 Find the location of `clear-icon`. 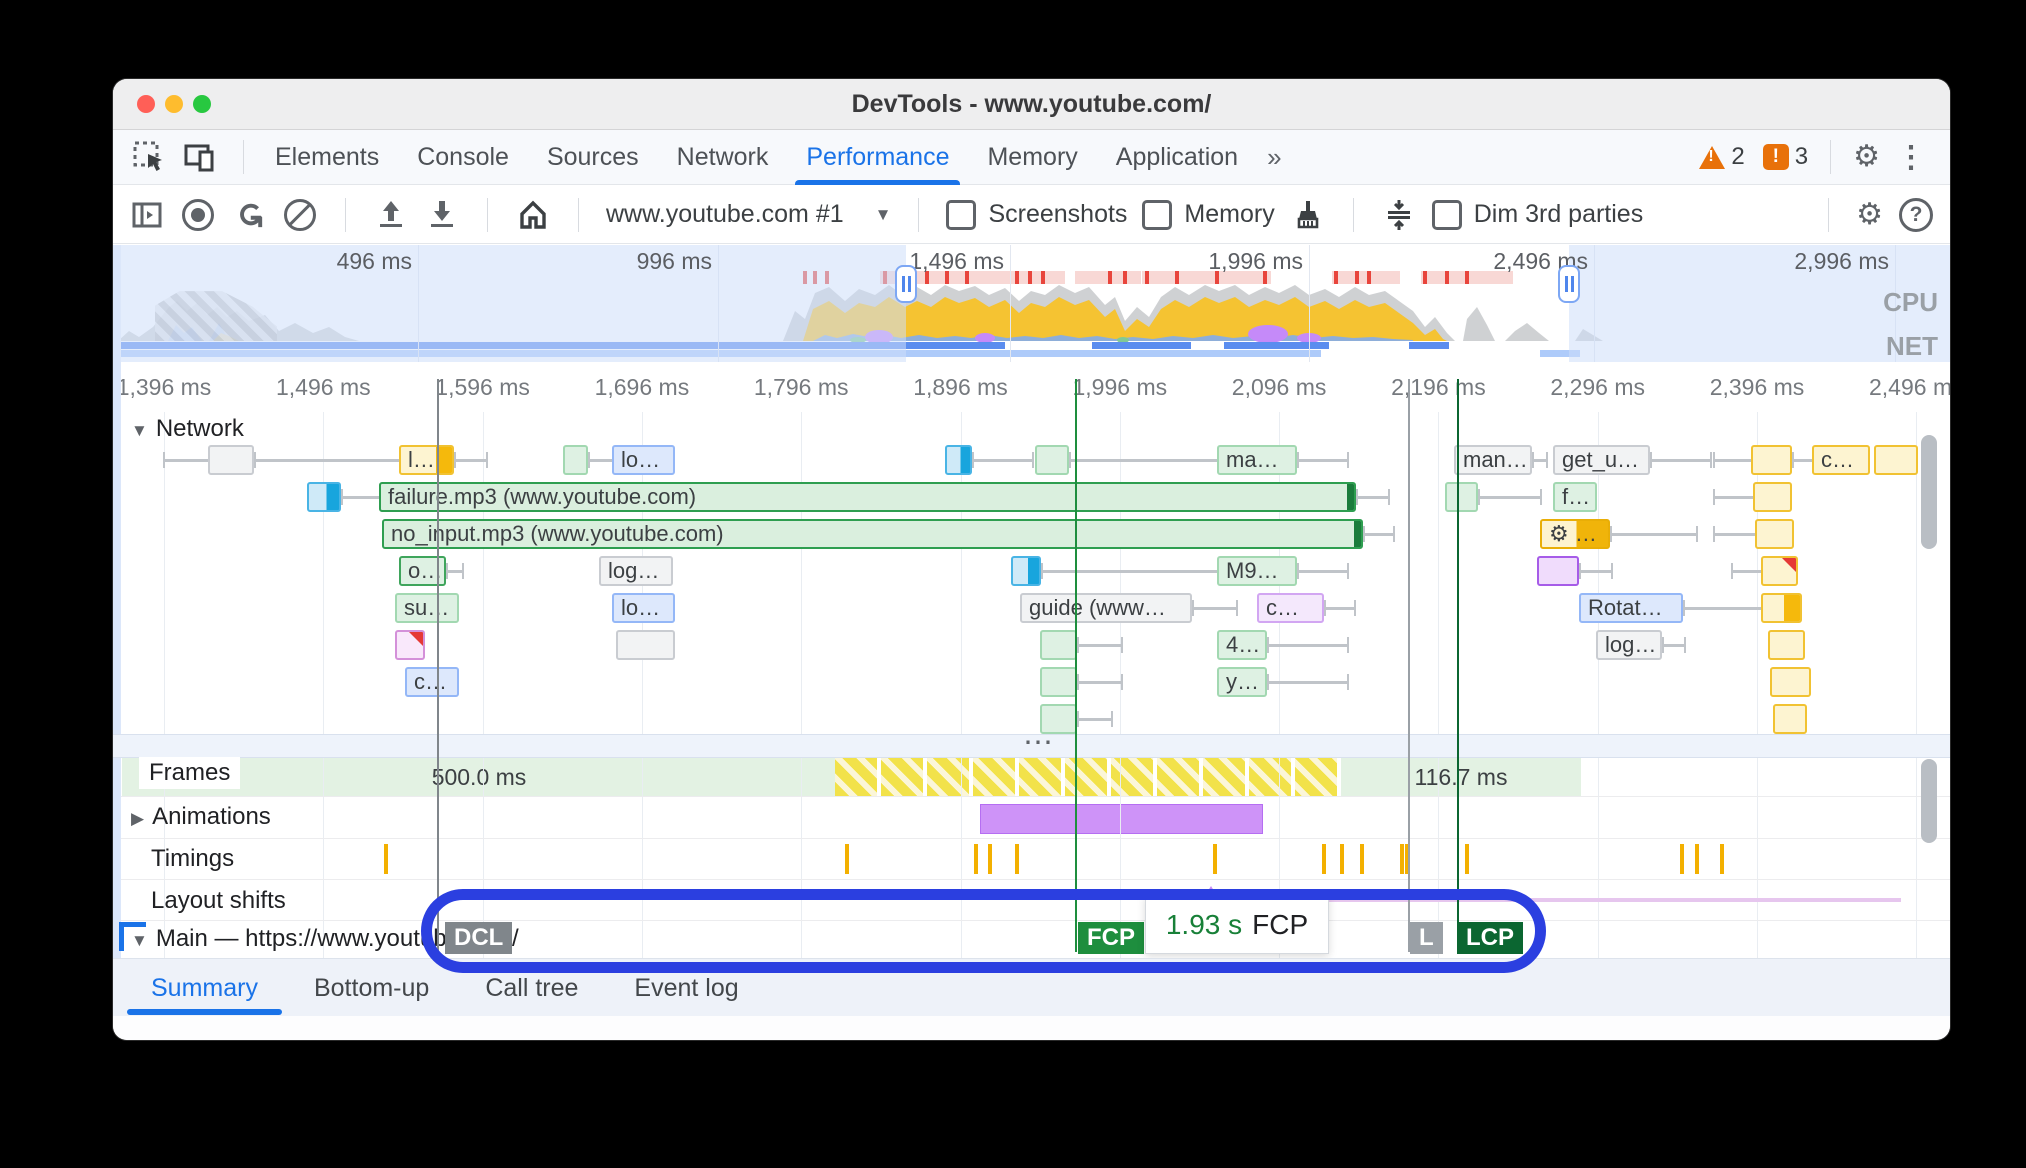

clear-icon is located at coordinates (300, 215).